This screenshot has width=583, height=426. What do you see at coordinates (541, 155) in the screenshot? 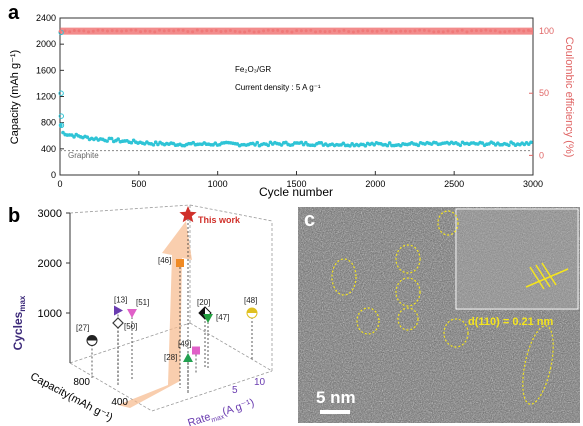
I see `y2-tick-label: 0` at bounding box center [541, 155].